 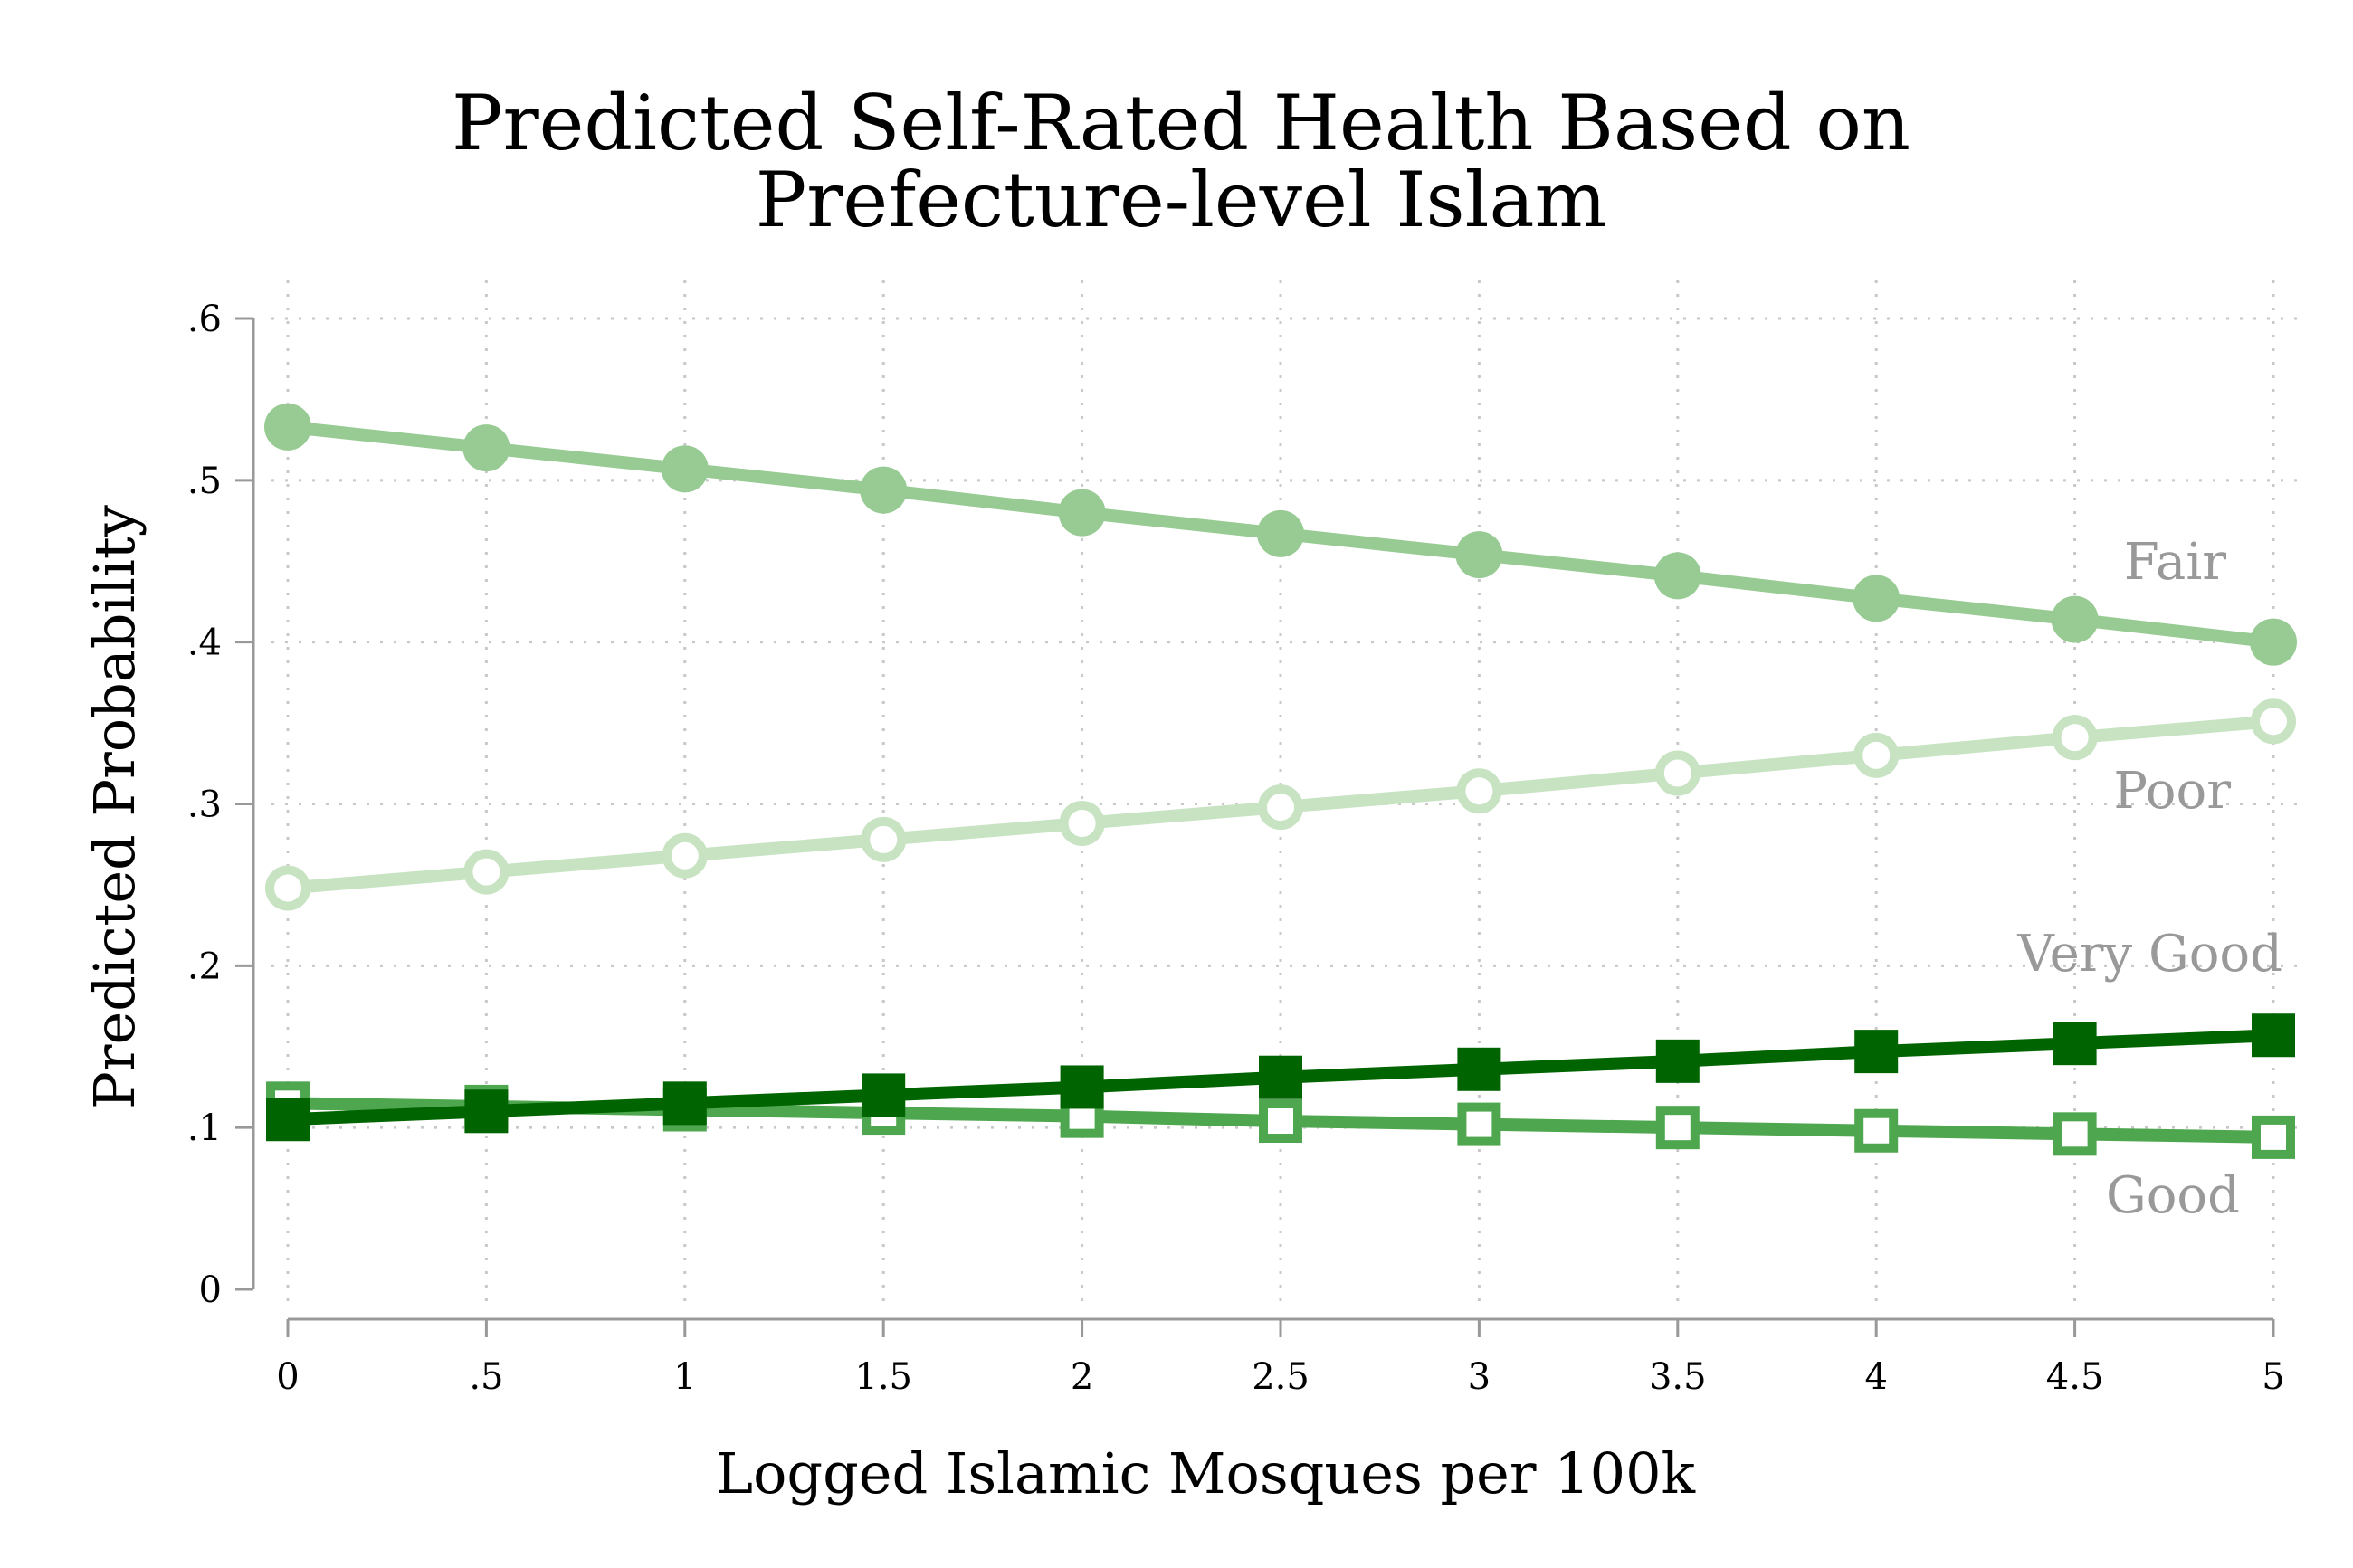 I want to click on chart-title-line-1: Predicted Self-Rated Health Based on, so click(x=1181, y=123).